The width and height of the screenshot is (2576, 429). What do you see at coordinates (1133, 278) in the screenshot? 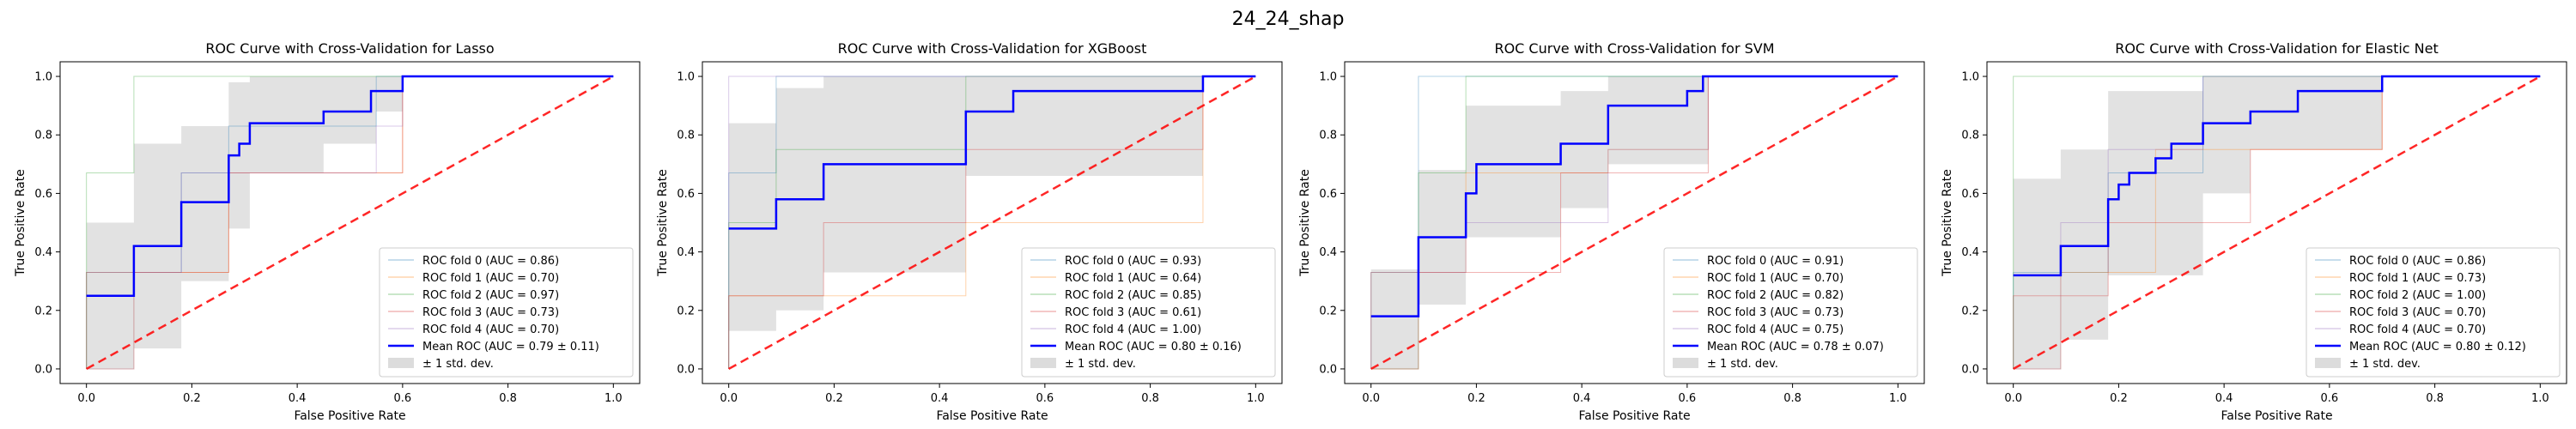
I see `legend-label: ROC fold 1 (AUC = 0.64)` at bounding box center [1133, 278].